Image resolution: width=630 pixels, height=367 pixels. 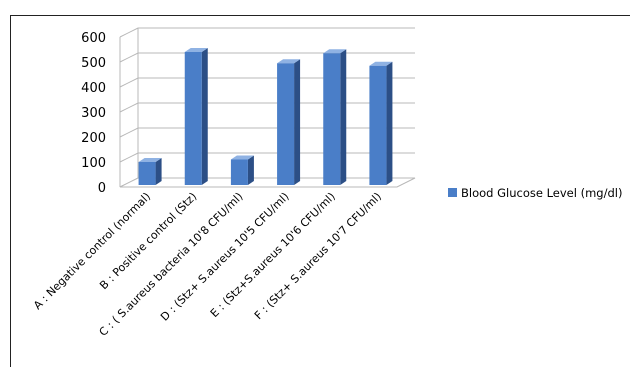 I want to click on y-tick-label: 300, so click(x=93, y=113).